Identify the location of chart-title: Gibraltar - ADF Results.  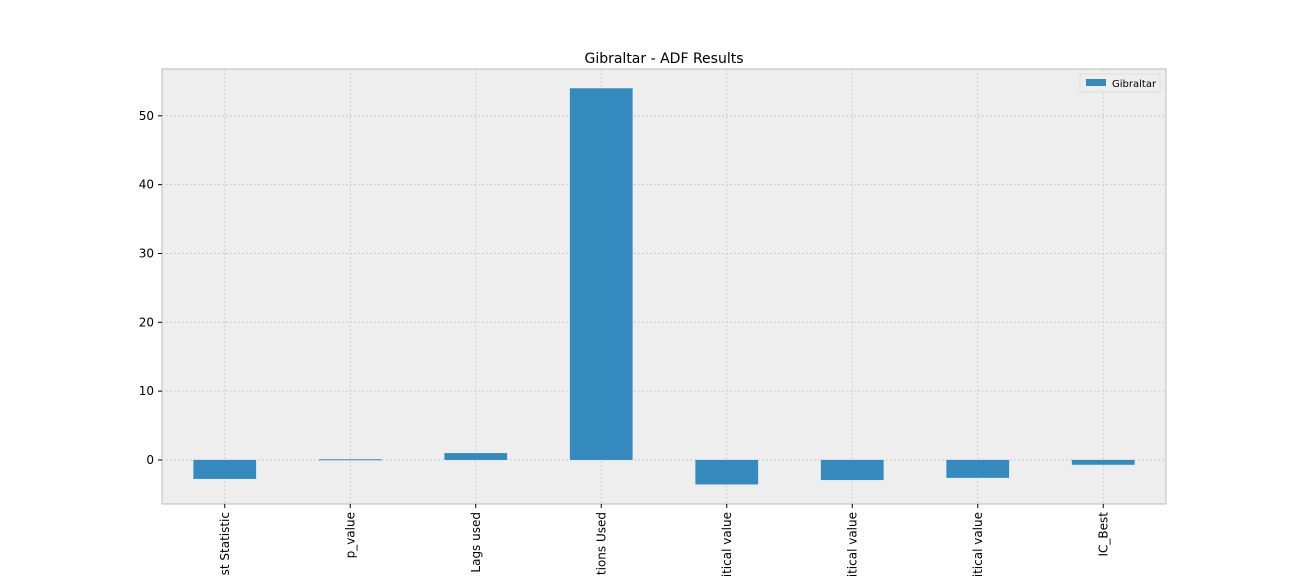
(663, 59).